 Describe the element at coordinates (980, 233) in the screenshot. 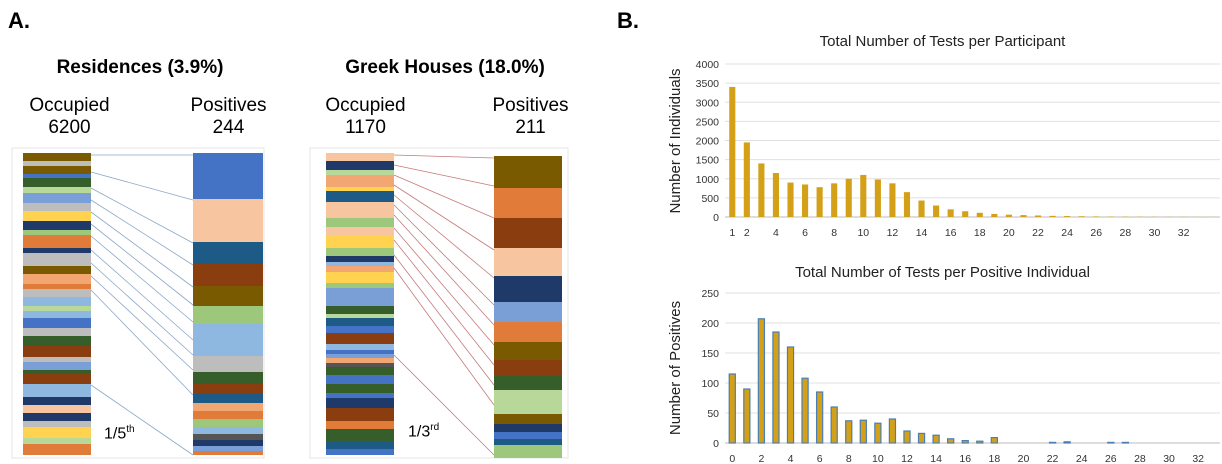

I see `chart-1-xtick-label: 18` at that location.